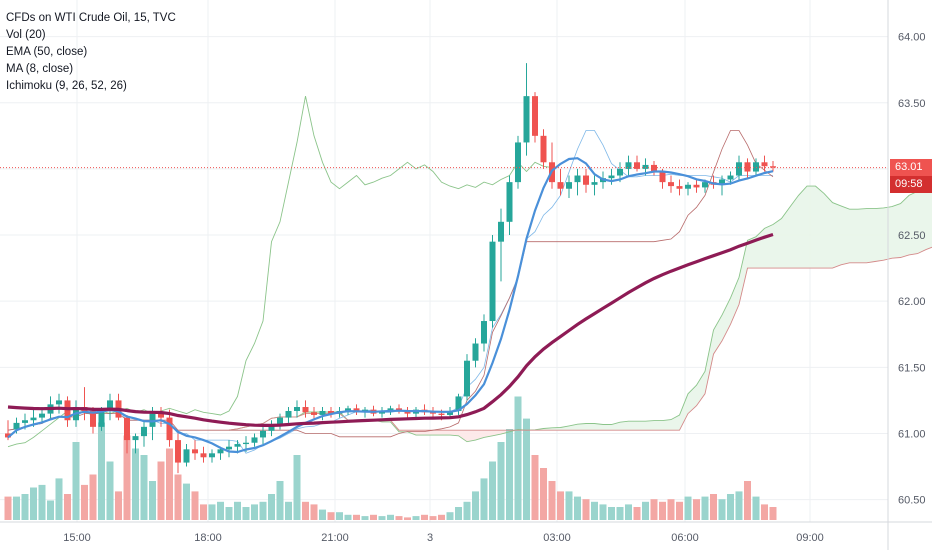 This screenshot has width=932, height=555. Describe the element at coordinates (911, 167) in the screenshot. I see `last-price-tag: 63.01` at that location.